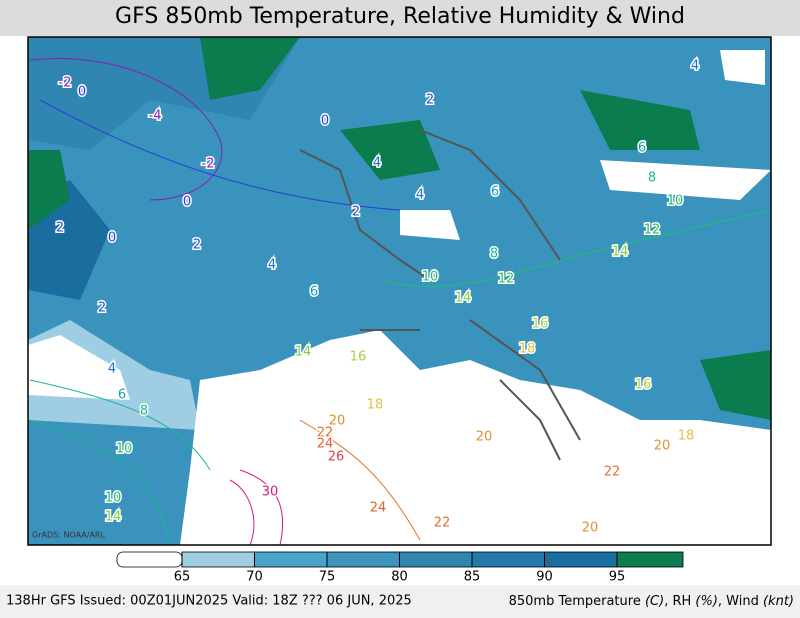  I want to click on contour-label: 30, so click(270, 492).